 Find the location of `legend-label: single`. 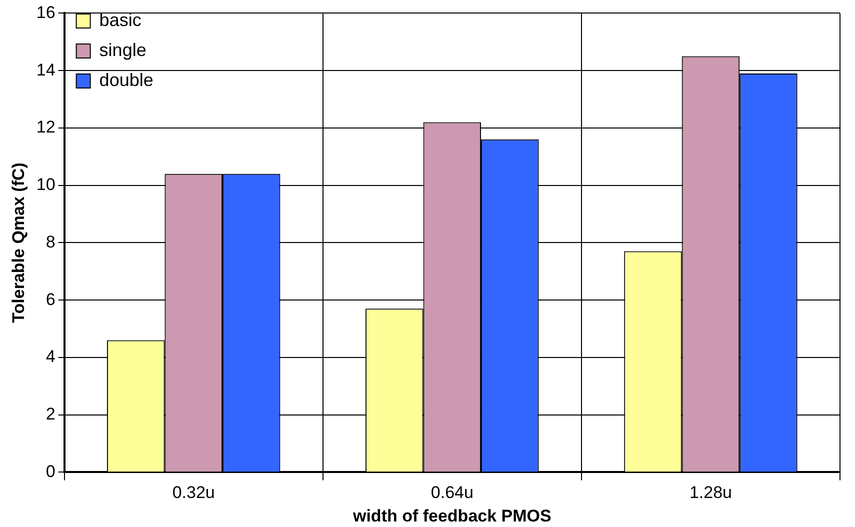

legend-label: single is located at coordinates (122, 50).